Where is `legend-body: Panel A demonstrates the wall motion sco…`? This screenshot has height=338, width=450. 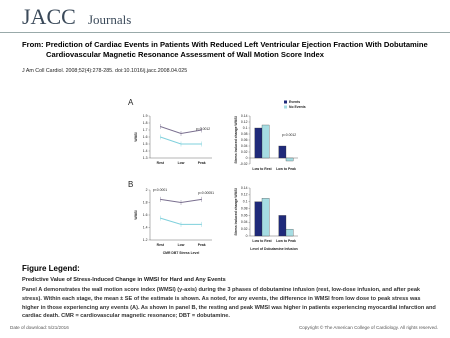
legend-body: Panel A demonstrates the wall motion sco… is located at coordinates (229, 303).